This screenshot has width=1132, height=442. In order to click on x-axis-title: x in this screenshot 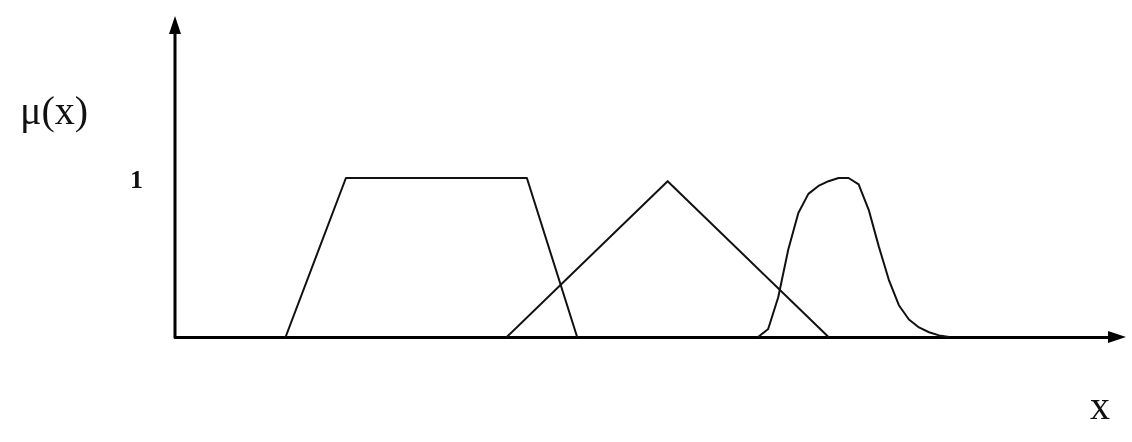, I will do `click(1100, 405)`.